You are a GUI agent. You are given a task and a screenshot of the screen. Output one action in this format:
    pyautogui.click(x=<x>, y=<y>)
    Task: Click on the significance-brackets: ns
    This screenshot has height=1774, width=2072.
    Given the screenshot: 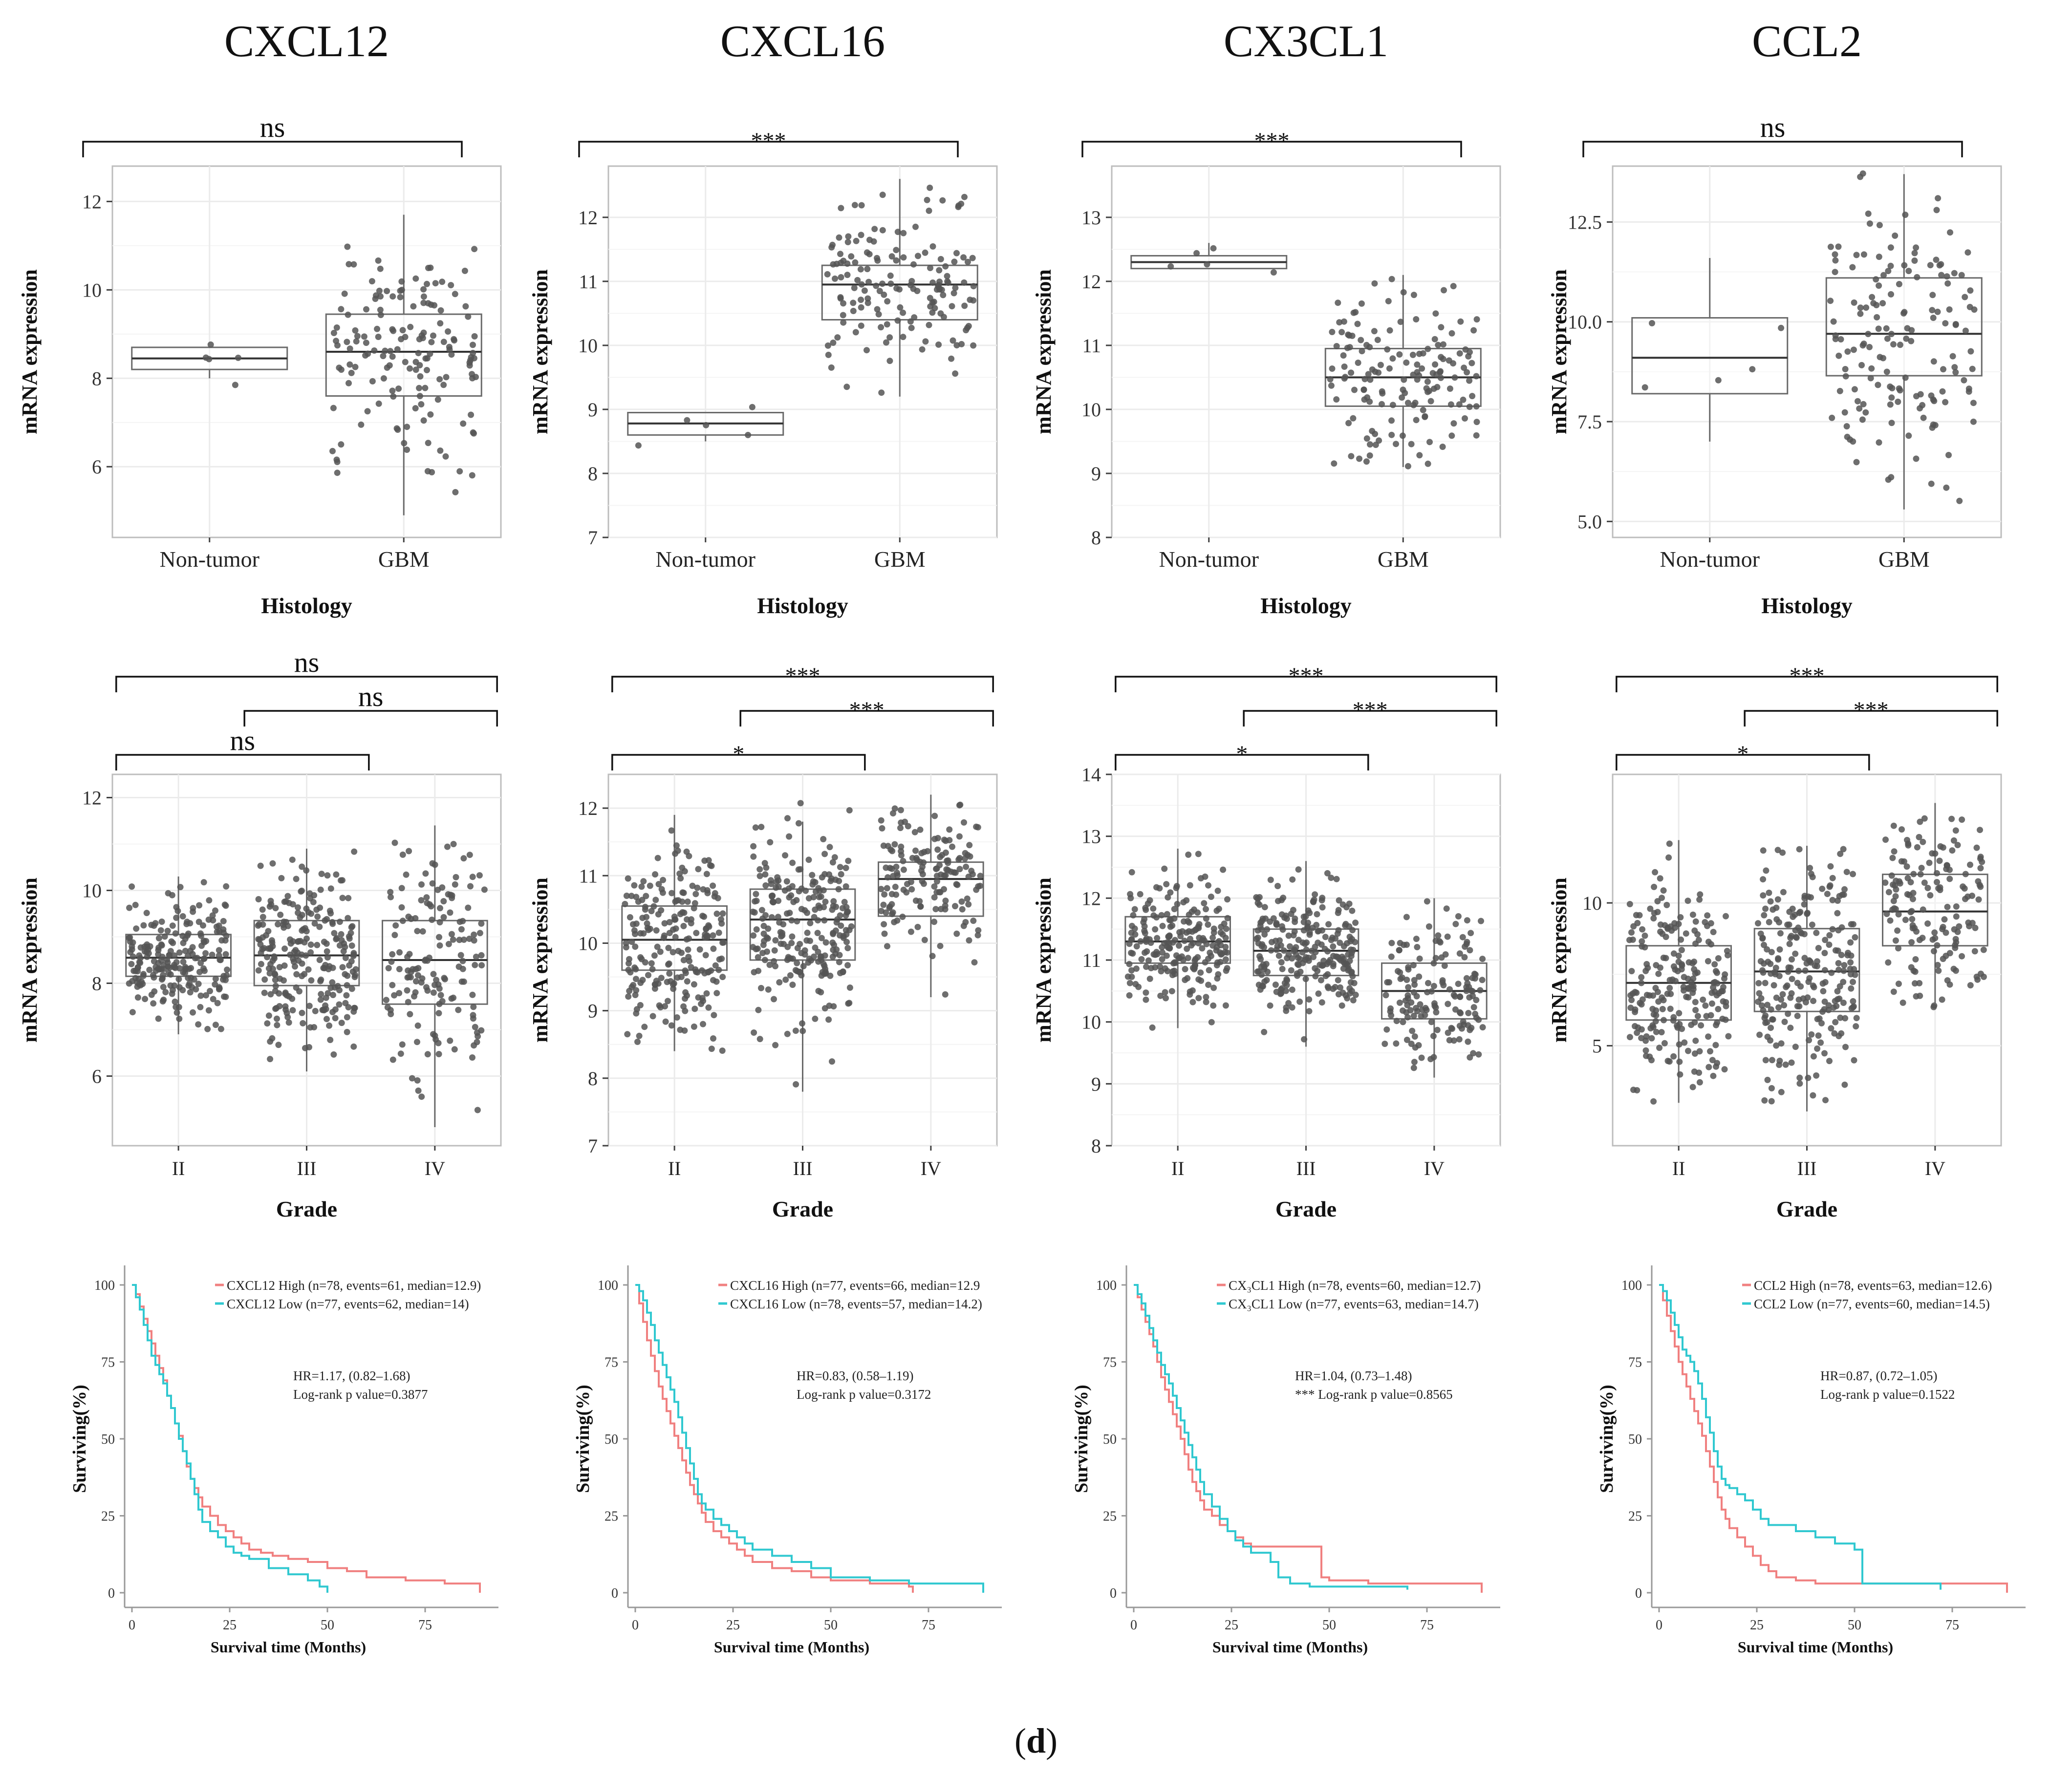 What is the action you would take?
    pyautogui.click(x=1772, y=134)
    